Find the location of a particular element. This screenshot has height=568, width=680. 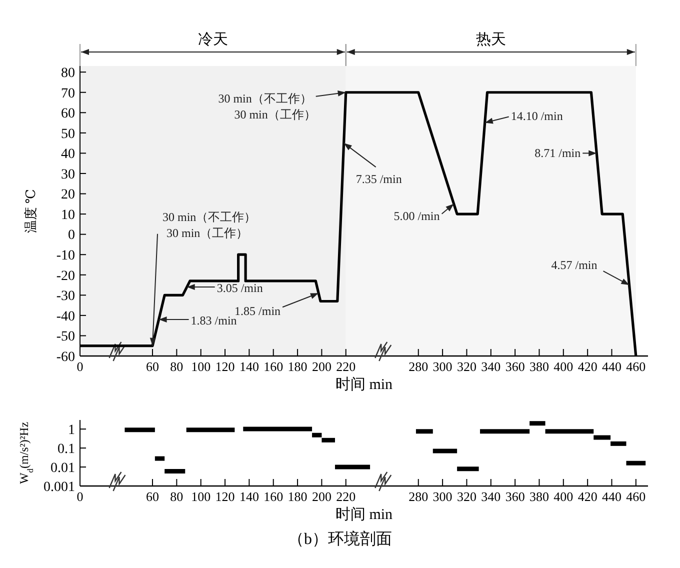

y-tick-label: 1 is located at coordinates (71, 430).